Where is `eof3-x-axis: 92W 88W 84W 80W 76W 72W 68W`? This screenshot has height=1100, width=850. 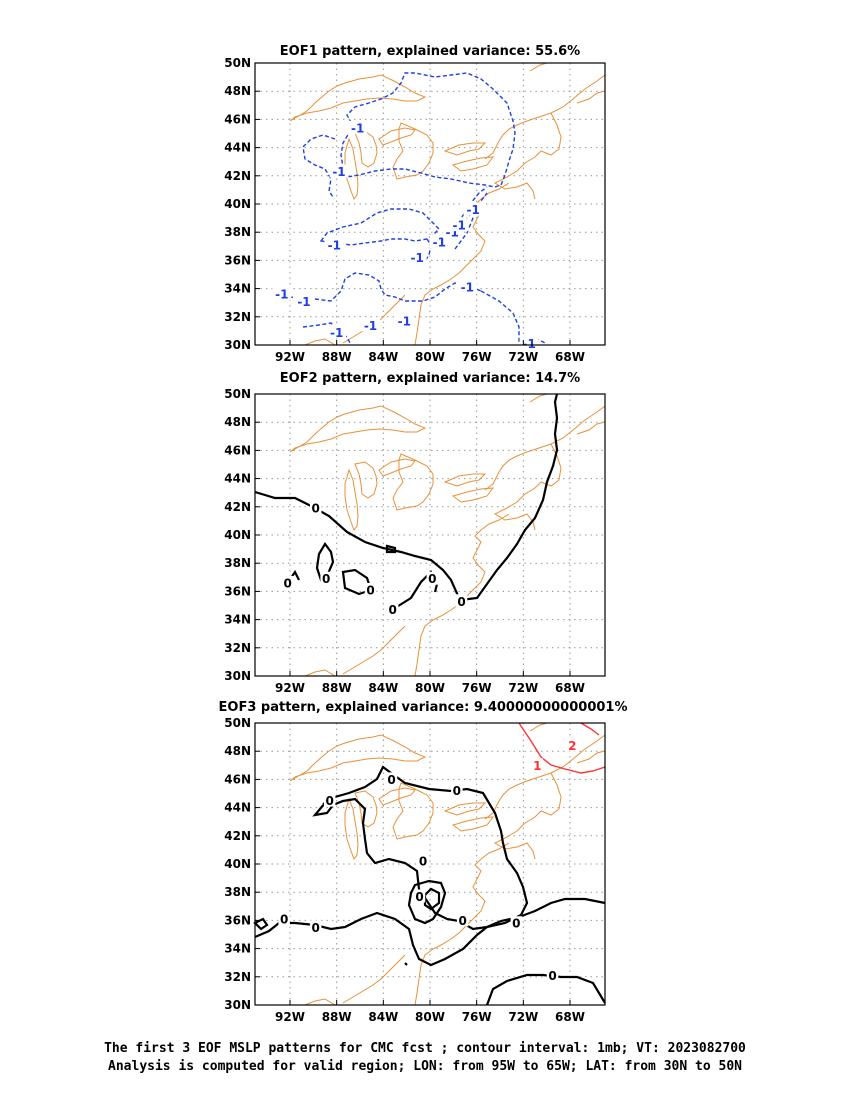 eof3-x-axis: 92W 88W 84W 80W 76W 72W 68W is located at coordinates (430, 1012).